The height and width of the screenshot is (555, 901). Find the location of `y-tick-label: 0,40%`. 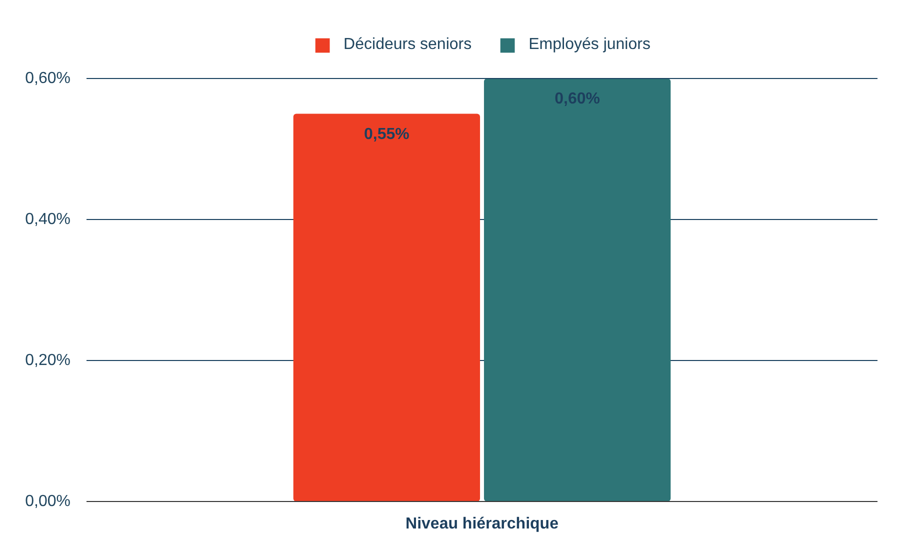

y-tick-label: 0,40% is located at coordinates (48, 219).